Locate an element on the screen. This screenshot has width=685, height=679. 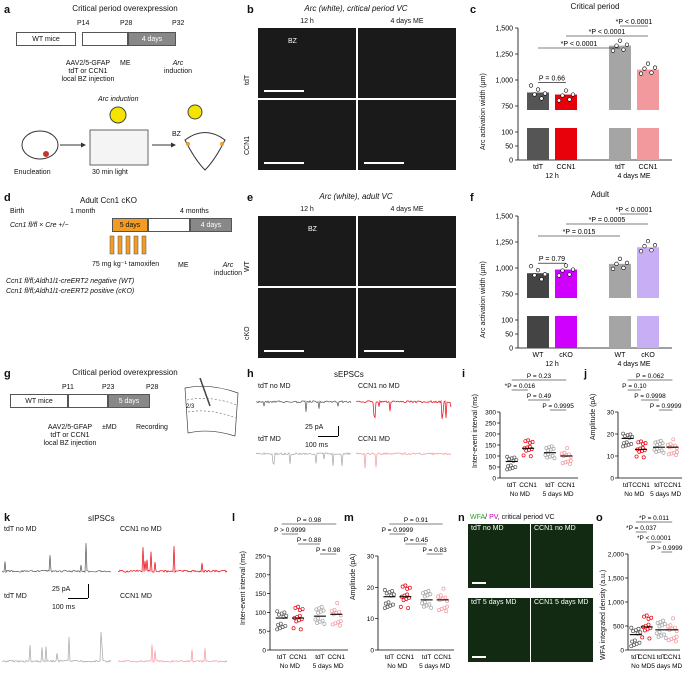
trace-tdt-md is located at coordinates (304, 459).